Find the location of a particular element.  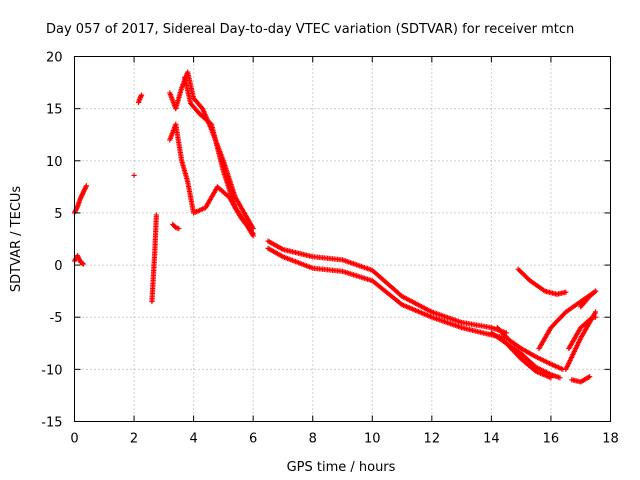

x-tick-label: 0 is located at coordinates (74, 439).